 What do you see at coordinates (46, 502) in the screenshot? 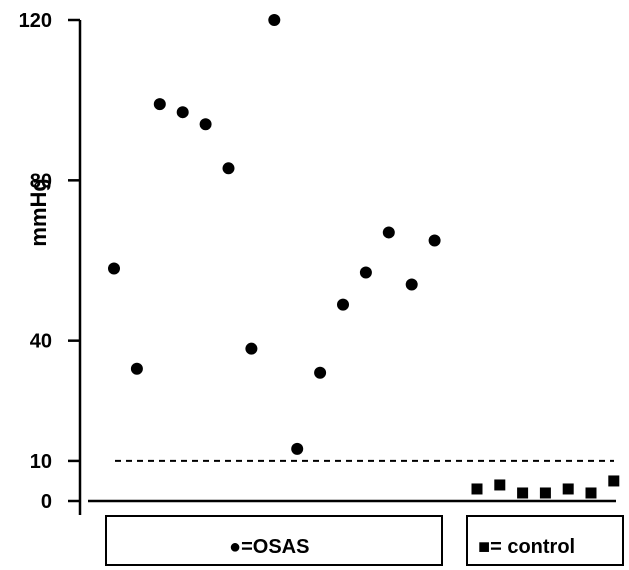
I see `y-tick-label: 0` at bounding box center [46, 502].